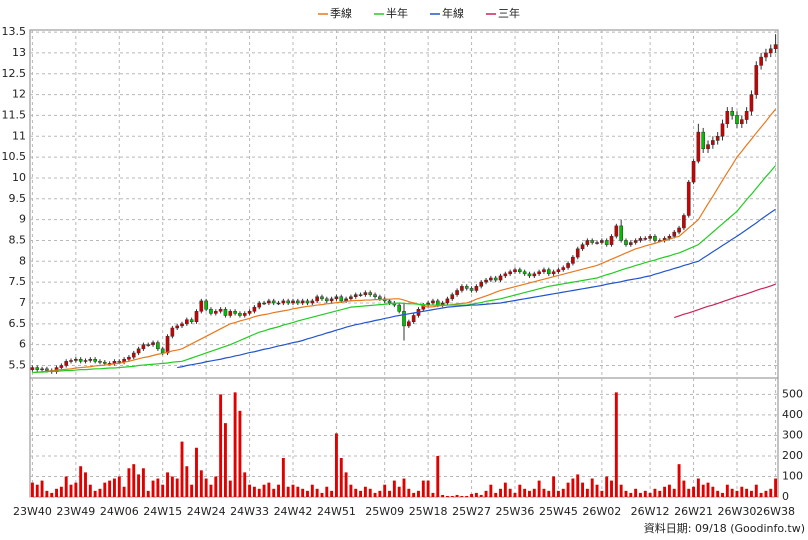 Image resolution: width=808 pixels, height=540 pixels. Describe the element at coordinates (18, 323) in the screenshot. I see `y-tick-label: 6.5` at that location.